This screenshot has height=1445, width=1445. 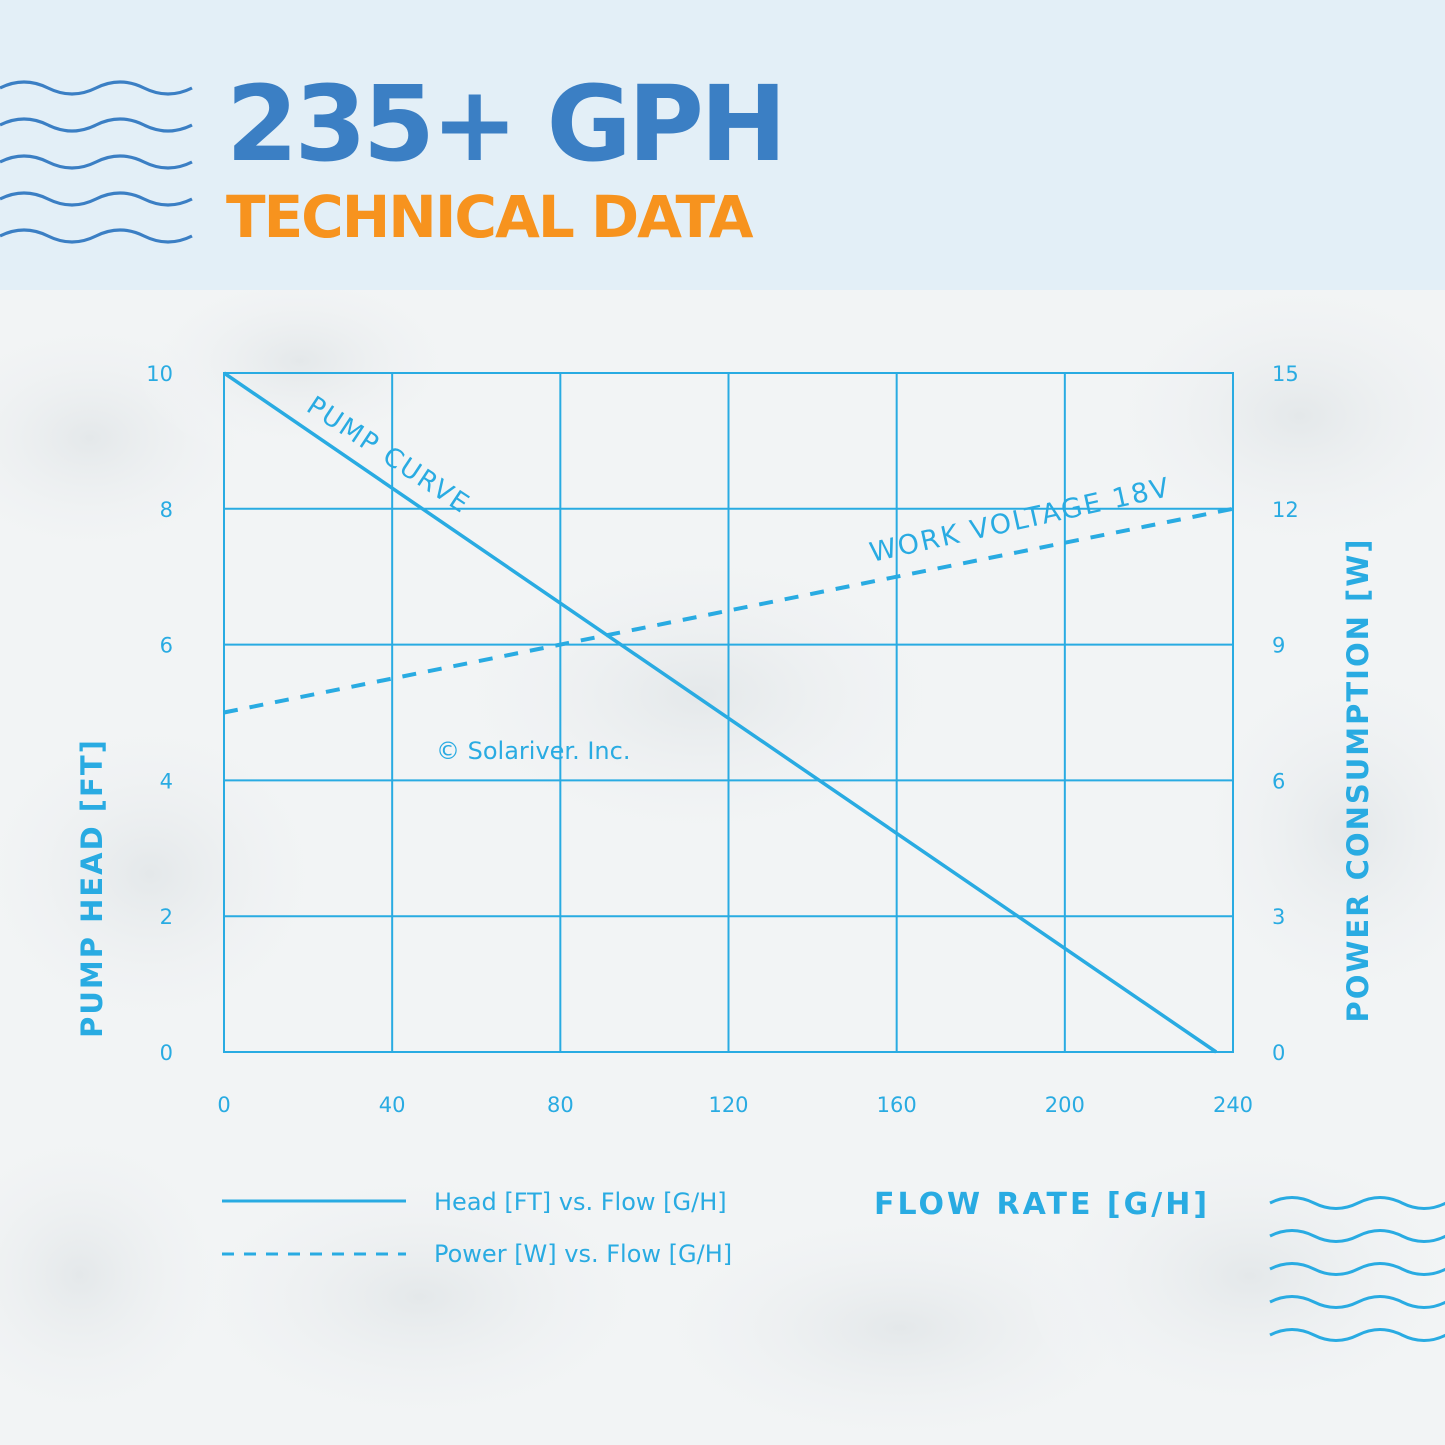 I want to click on y2-tick-label: 0, so click(x=1278, y=1053).